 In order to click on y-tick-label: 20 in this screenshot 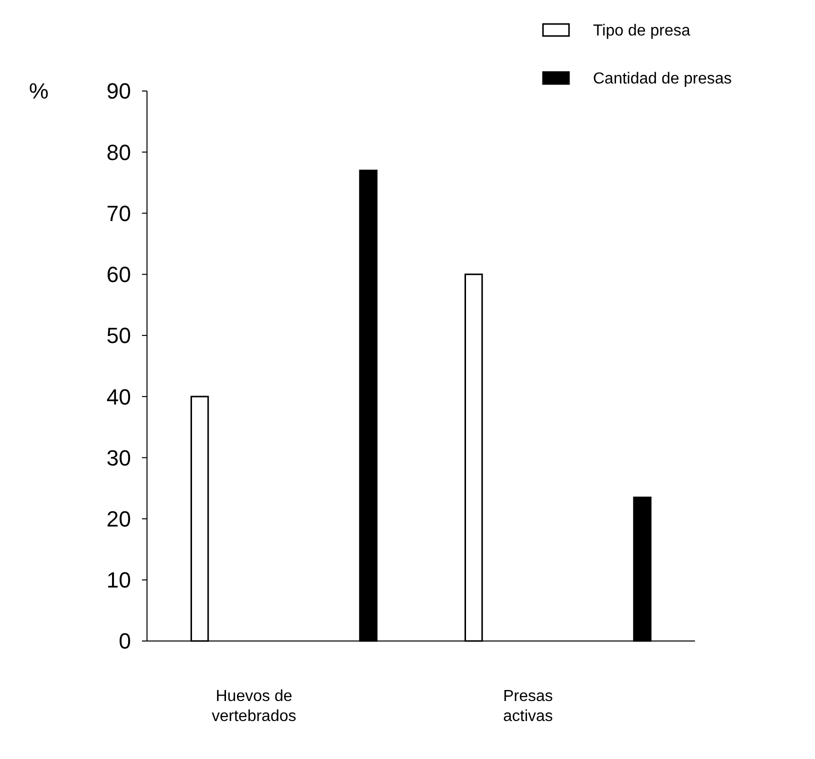, I will do `click(118, 519)`.